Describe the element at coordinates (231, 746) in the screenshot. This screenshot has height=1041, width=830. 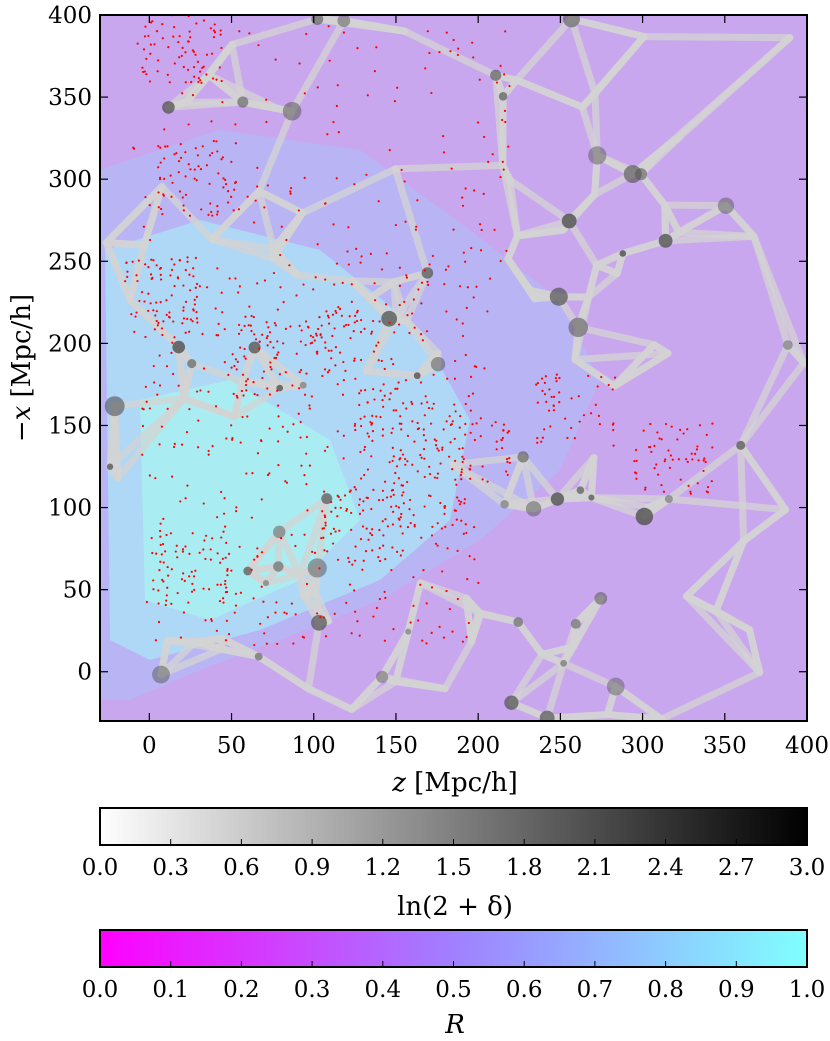
I see `x-tick-label: 50` at that location.